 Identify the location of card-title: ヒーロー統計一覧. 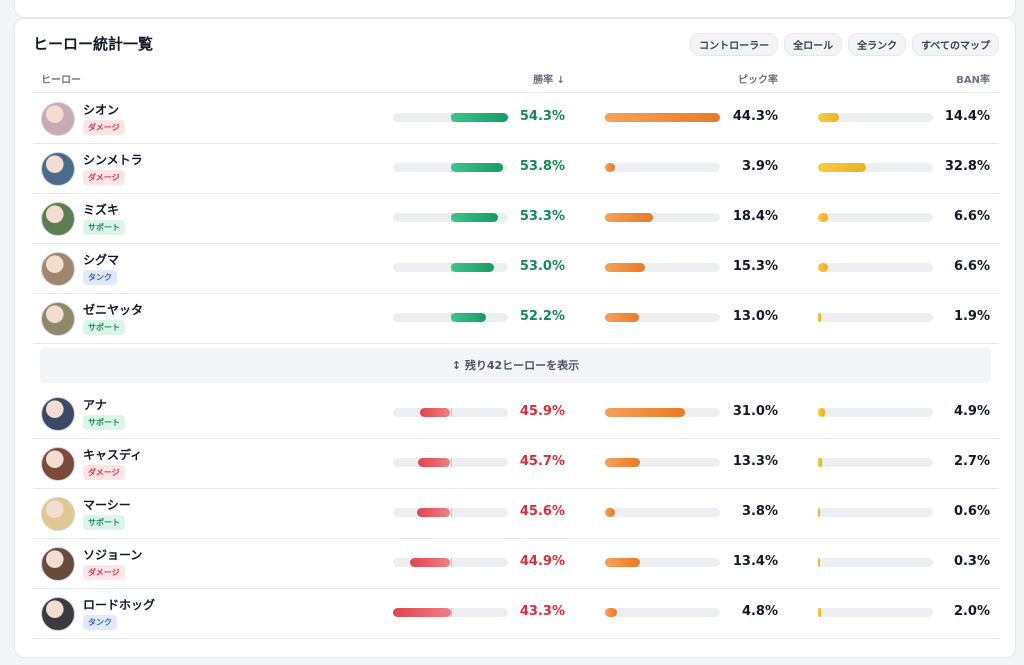
(93, 44).